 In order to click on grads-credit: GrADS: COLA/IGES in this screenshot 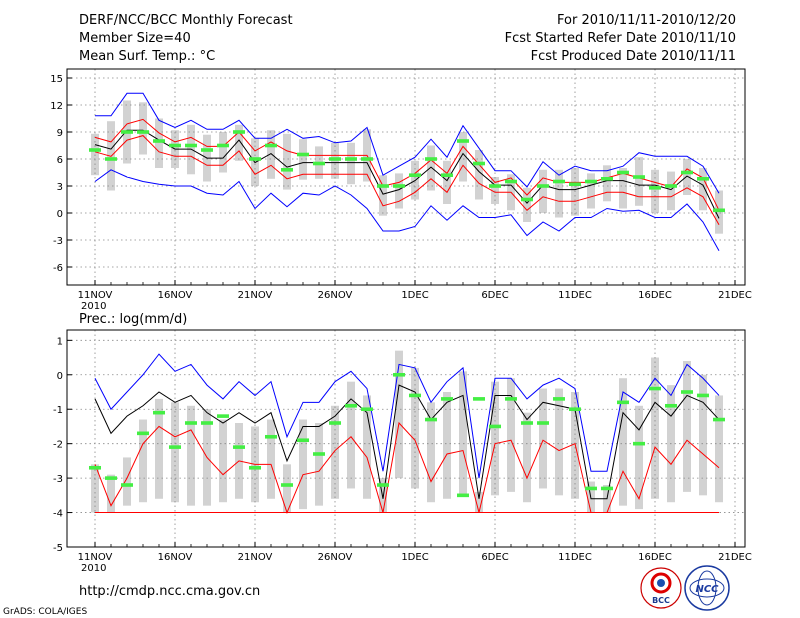, I will do `click(45, 612)`.